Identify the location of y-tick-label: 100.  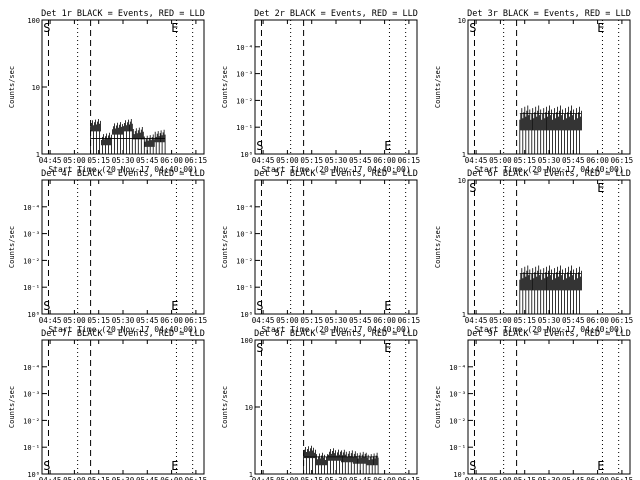
(33, 21).